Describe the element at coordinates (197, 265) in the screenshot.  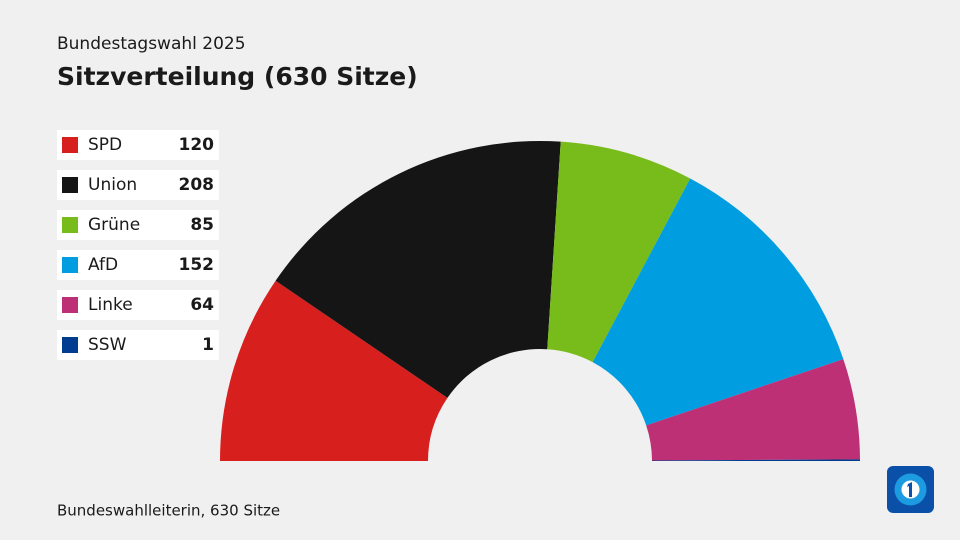
I see `legend-value: 152` at that location.